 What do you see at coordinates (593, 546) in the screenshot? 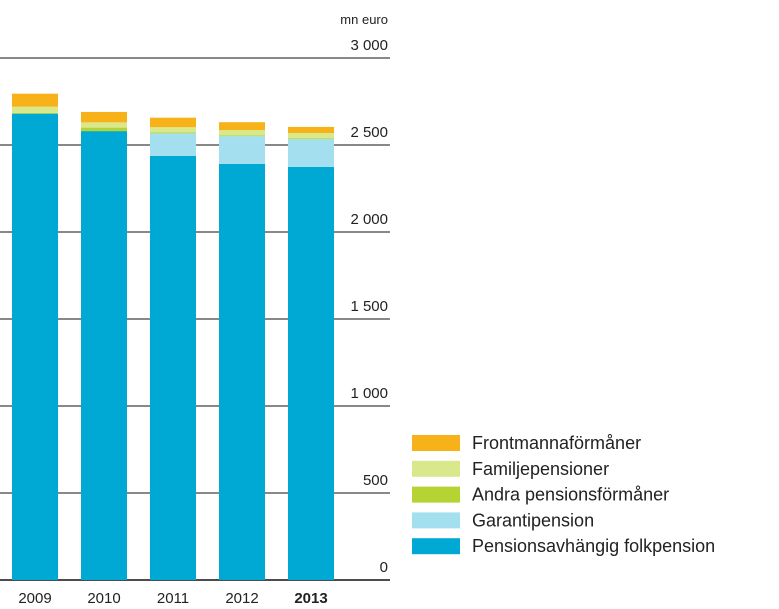
I see `legend-label: Pensionsavhängig folkpension` at bounding box center [593, 546].